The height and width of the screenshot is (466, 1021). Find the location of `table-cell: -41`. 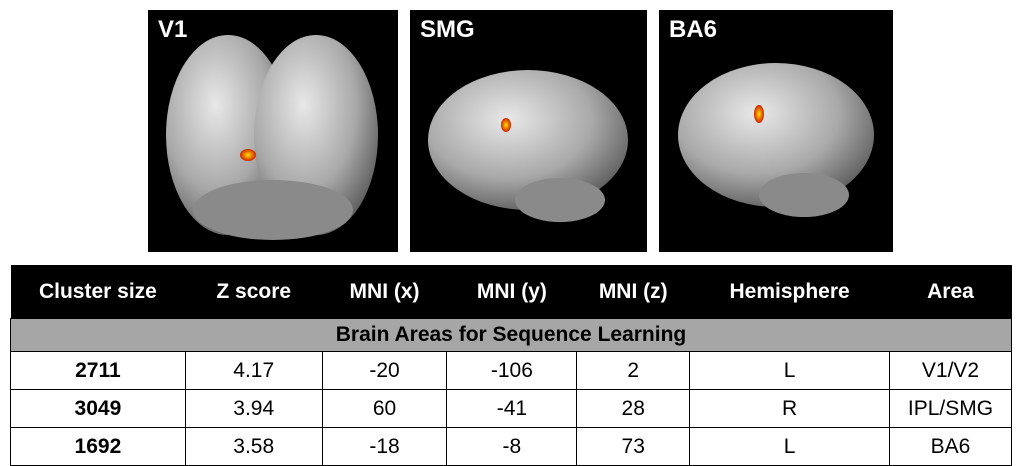

table-cell: -41 is located at coordinates (512, 408).